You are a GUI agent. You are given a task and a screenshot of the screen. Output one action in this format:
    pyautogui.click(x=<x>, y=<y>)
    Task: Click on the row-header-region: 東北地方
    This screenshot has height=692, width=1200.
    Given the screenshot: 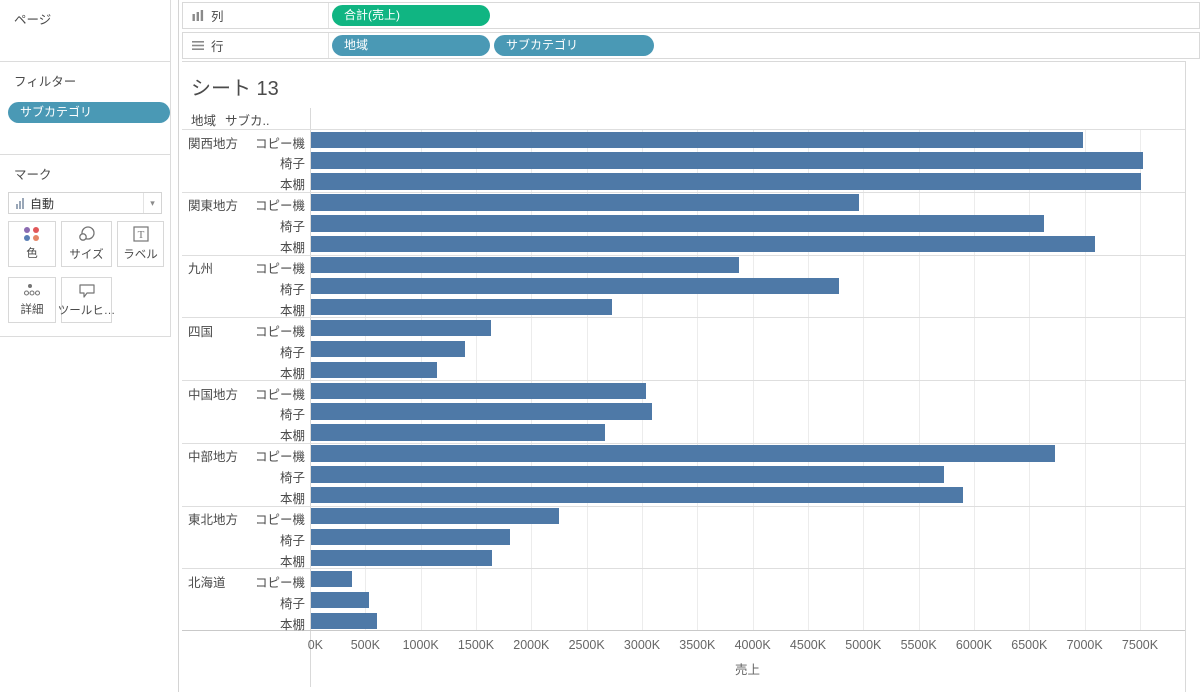 What is the action you would take?
    pyautogui.click(x=213, y=520)
    